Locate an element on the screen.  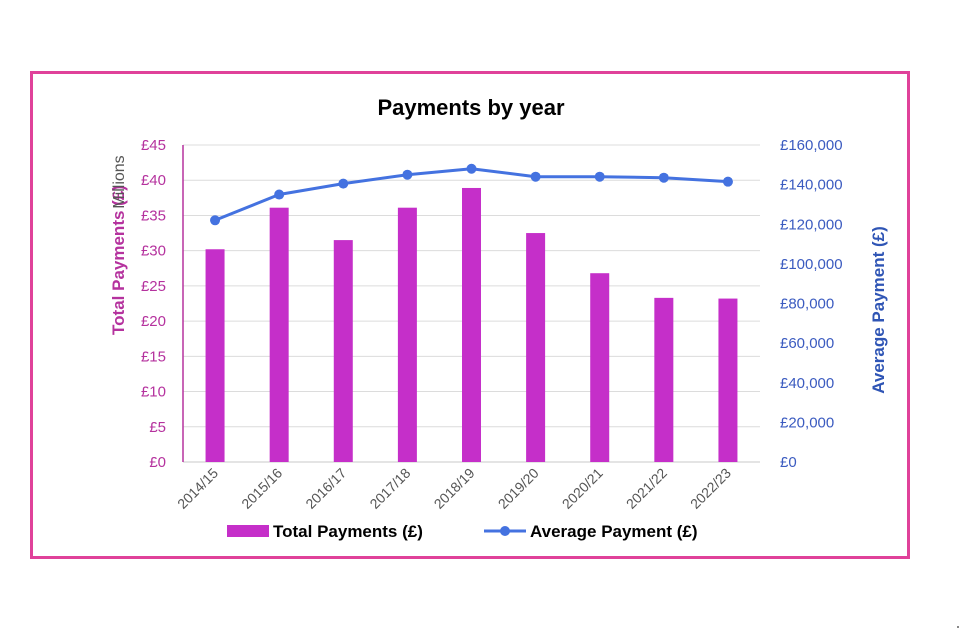
right-tick-label: £160,000 is located at coordinates (811, 145).